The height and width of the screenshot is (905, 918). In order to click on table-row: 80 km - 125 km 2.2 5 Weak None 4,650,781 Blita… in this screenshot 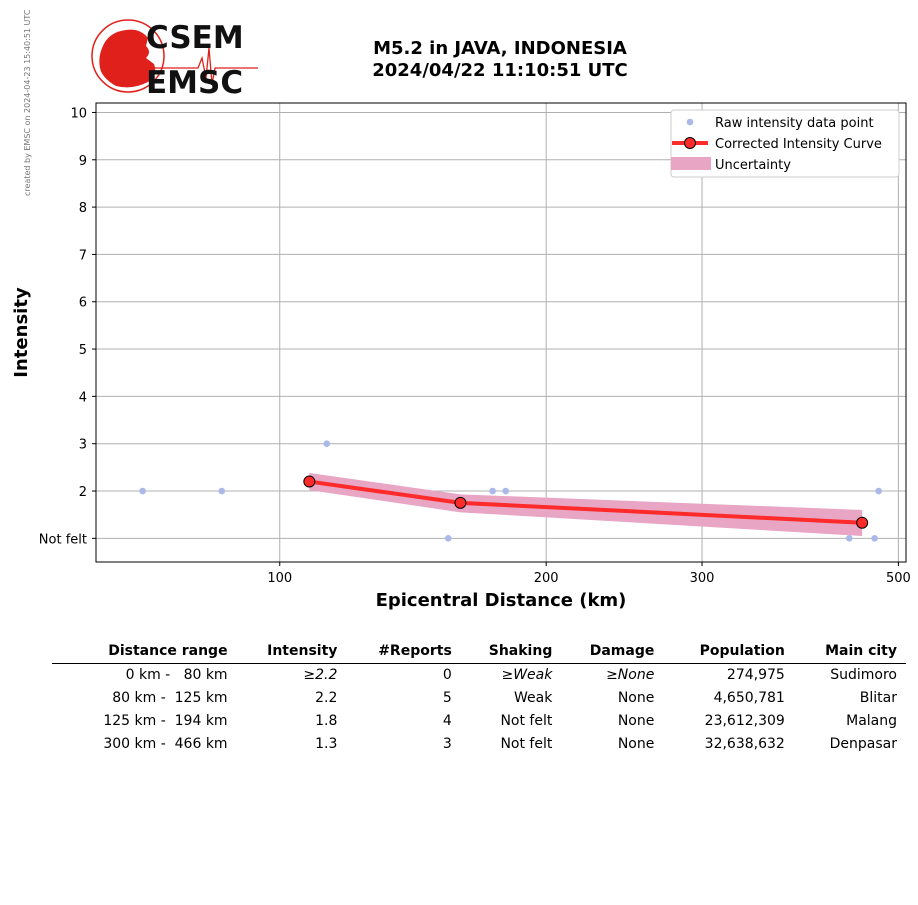, I will do `click(479, 698)`.